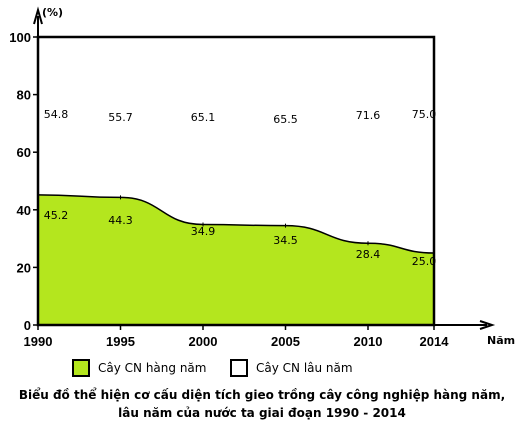  Describe the element at coordinates (368, 341) in the screenshot. I see `x-tick-label: 2010` at that location.